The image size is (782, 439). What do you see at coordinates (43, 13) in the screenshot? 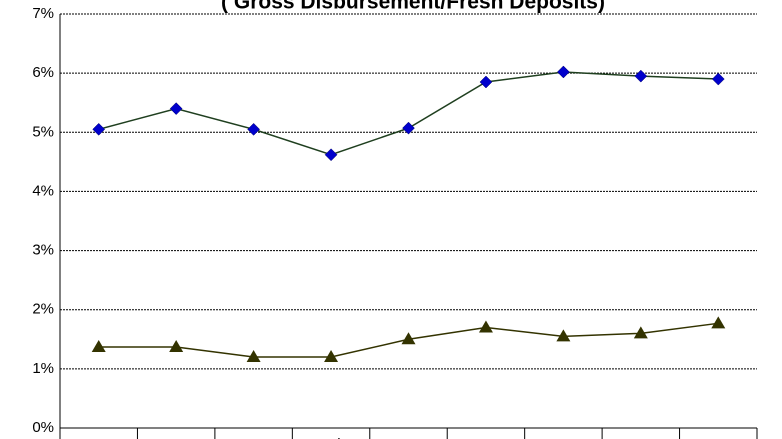
I see `y-tick-label: 7%` at bounding box center [43, 13].